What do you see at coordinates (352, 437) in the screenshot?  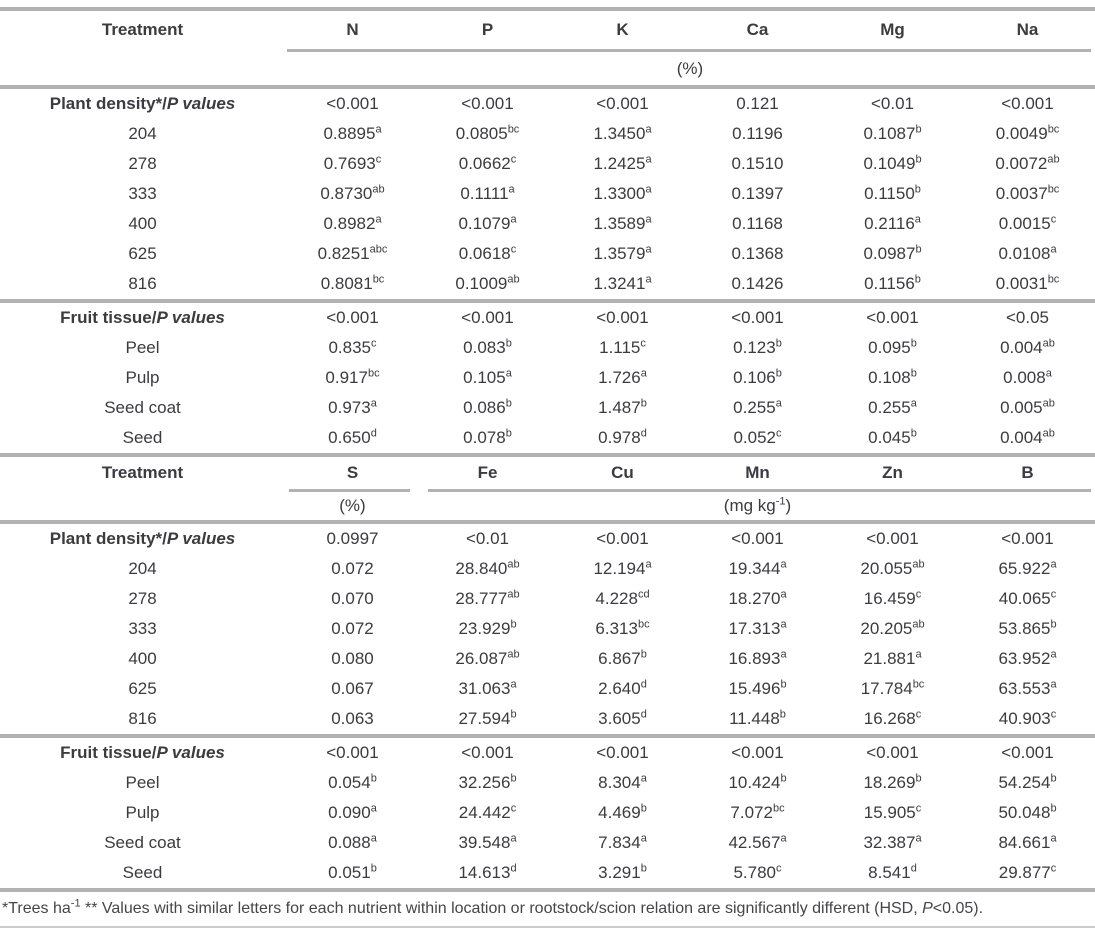 I see `value-cell: 0.650d` at bounding box center [352, 437].